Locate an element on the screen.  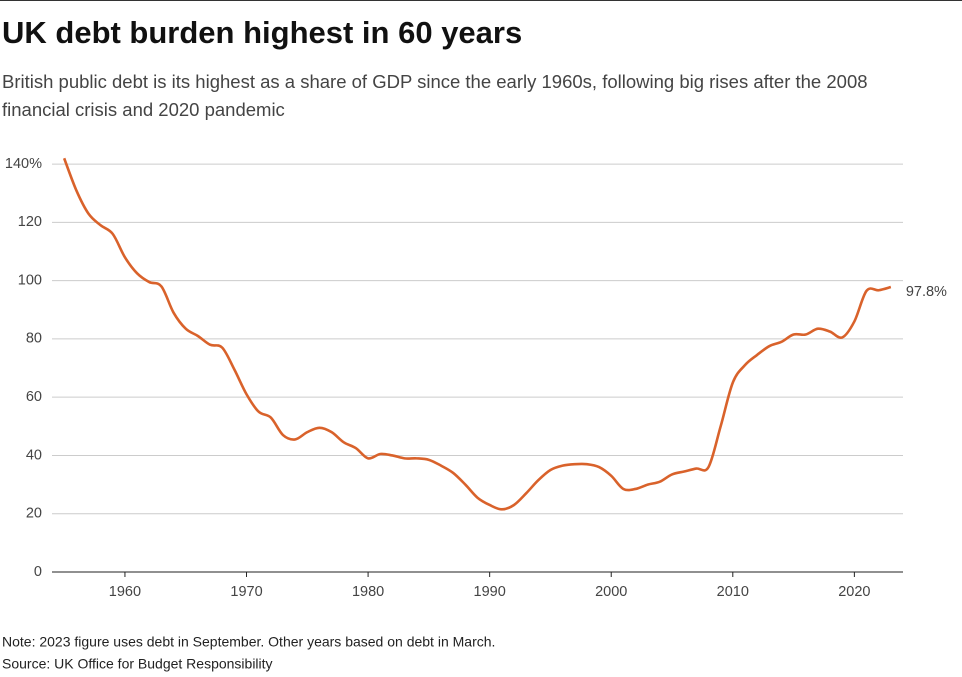
x-tick-label: 1970 is located at coordinates (246, 592).